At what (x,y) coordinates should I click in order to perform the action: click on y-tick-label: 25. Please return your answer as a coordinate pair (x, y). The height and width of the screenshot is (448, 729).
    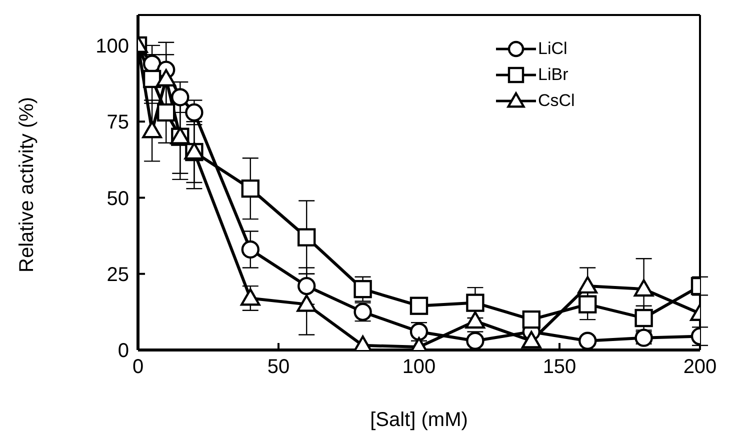
    Looking at the image, I should click on (117, 275).